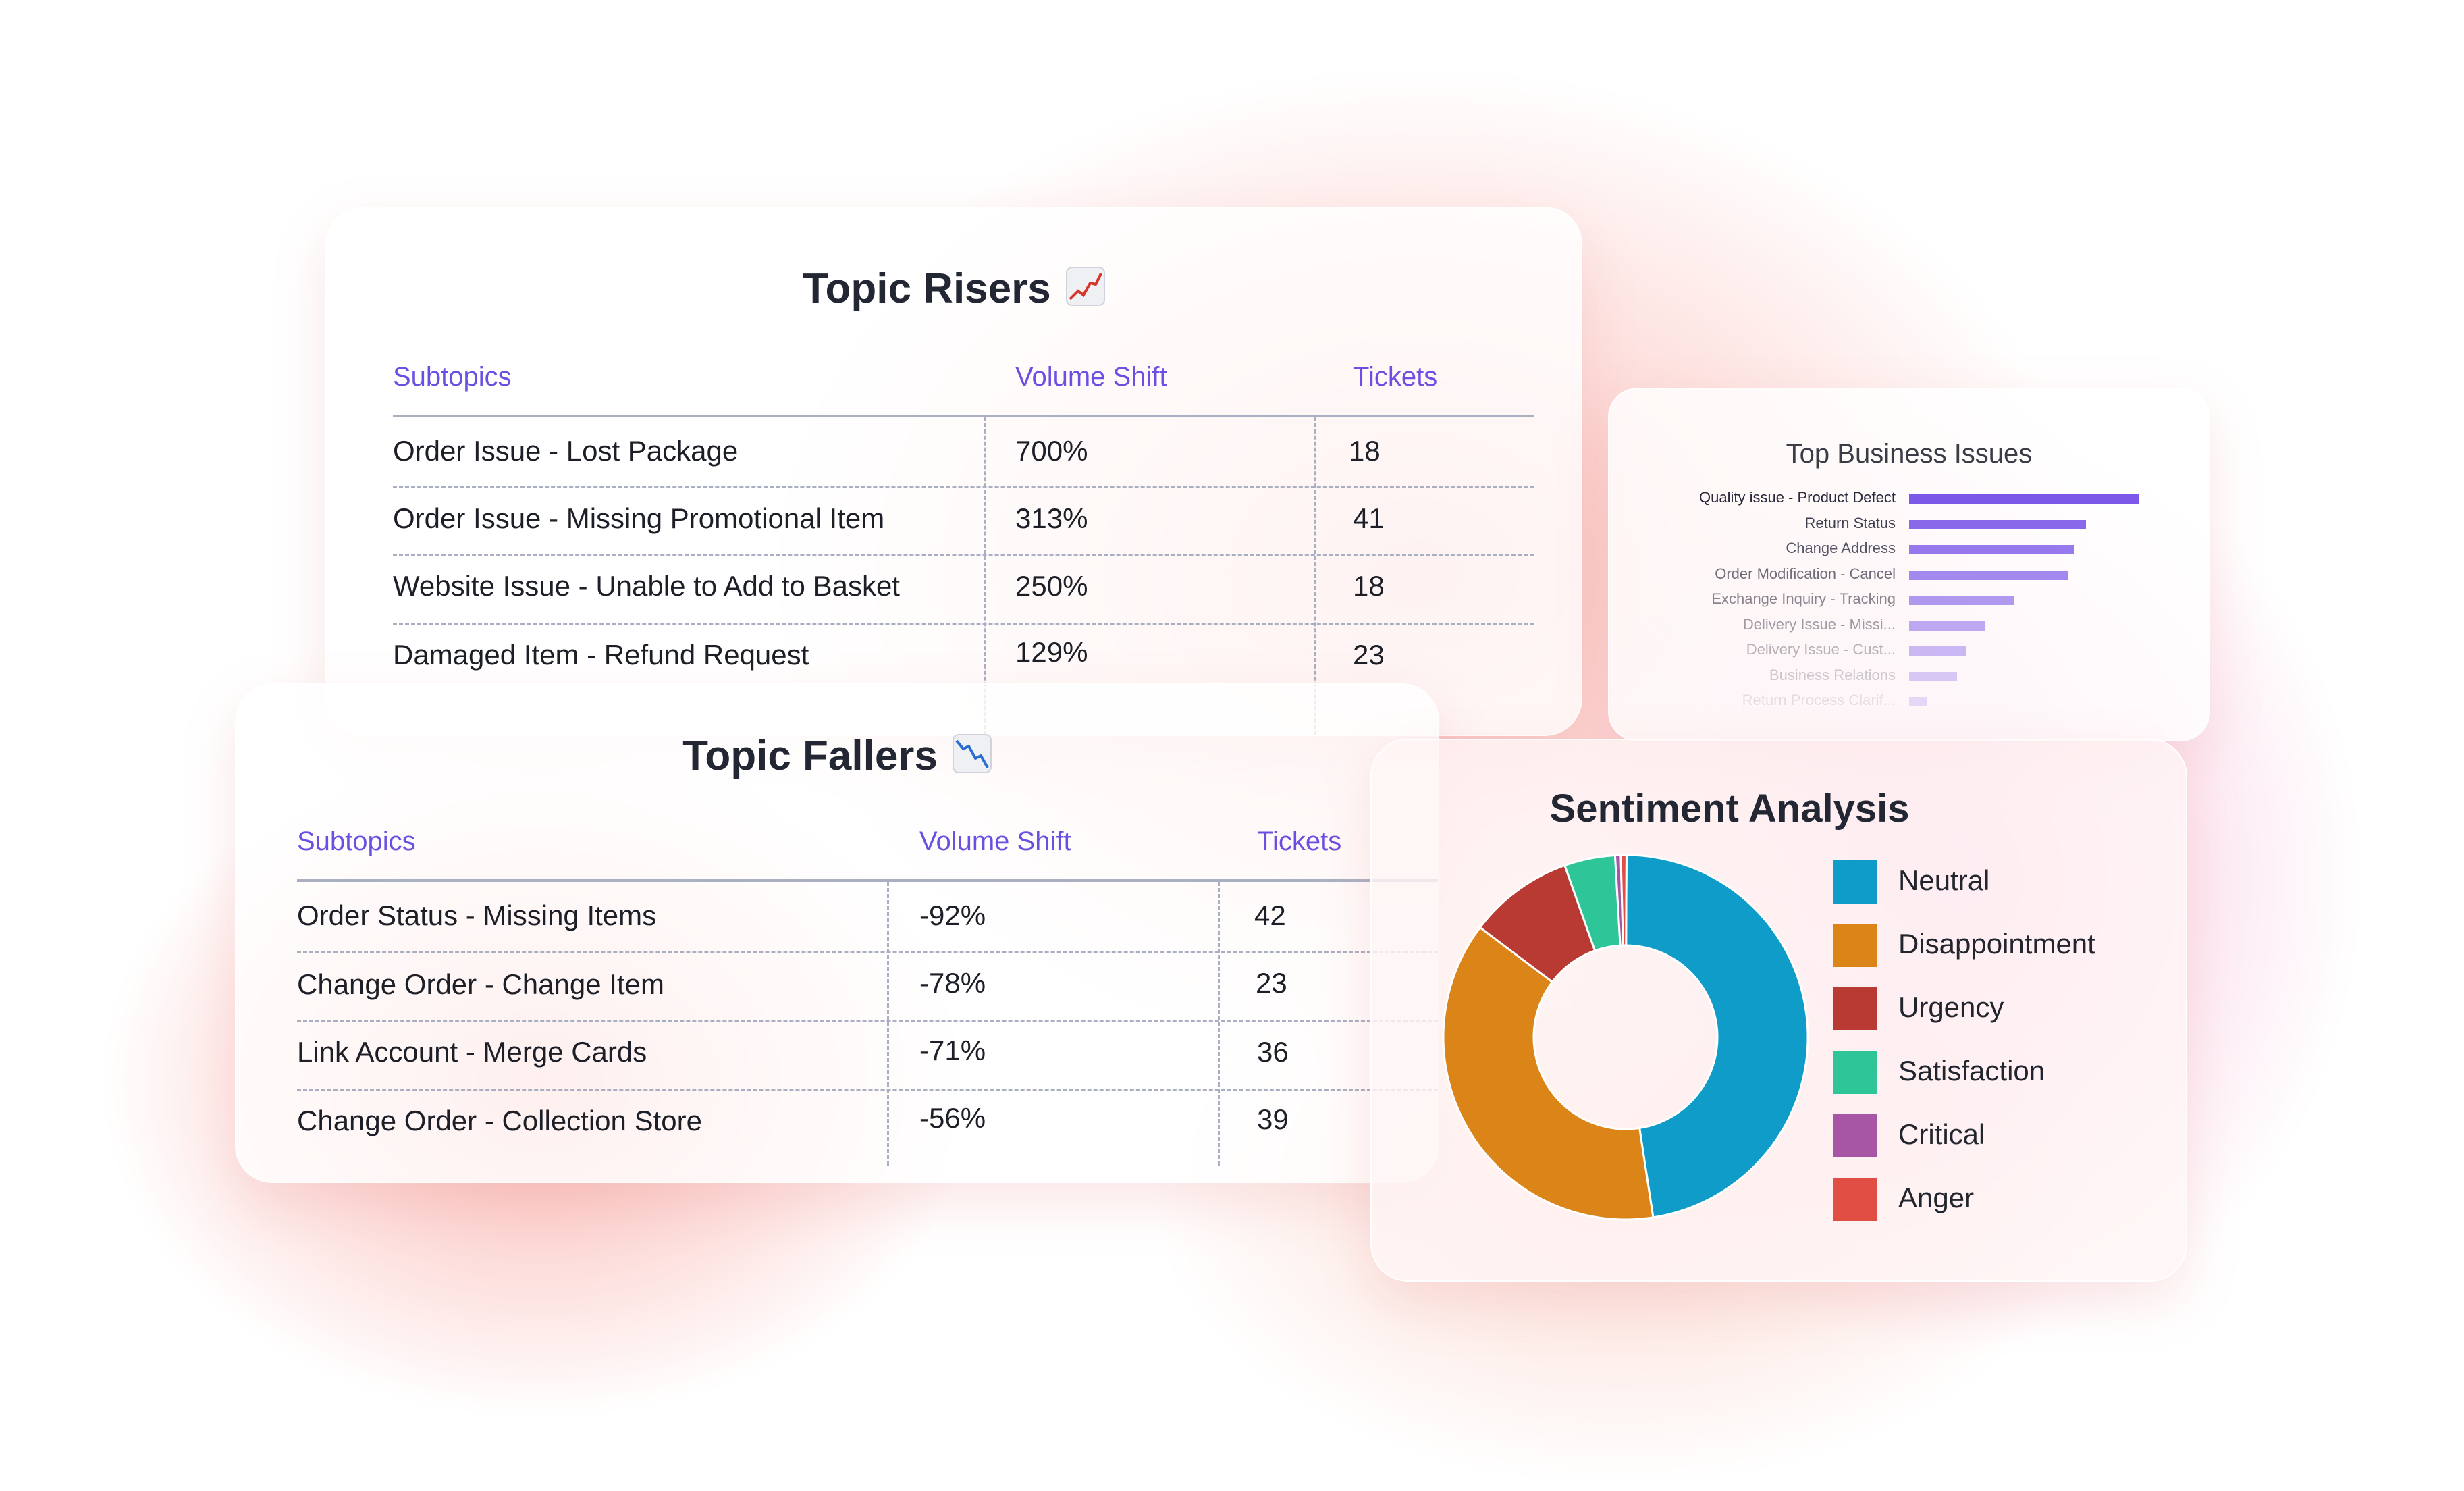 The image size is (2464, 1491). I want to click on table-row-subtopic: Order Status - Missing Items, so click(477, 915).